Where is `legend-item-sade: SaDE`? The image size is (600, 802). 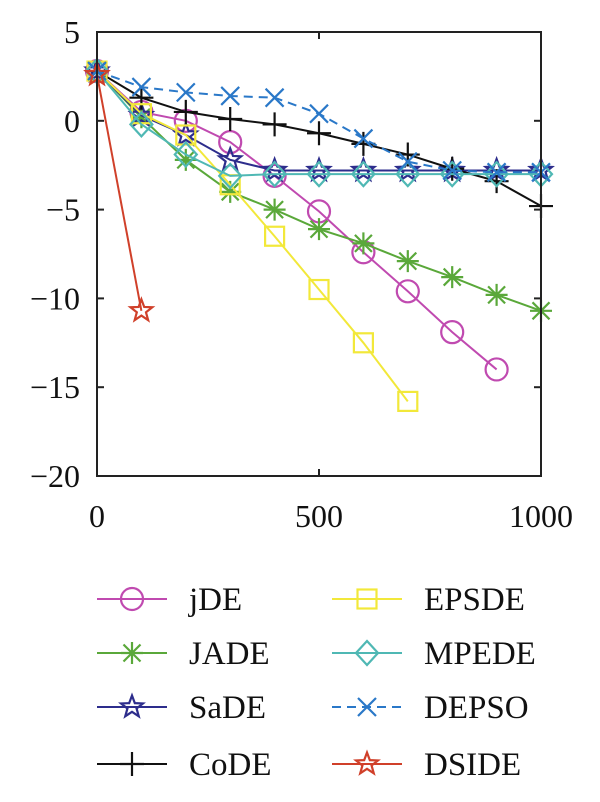 legend-item-sade: SaDE is located at coordinates (181, 708).